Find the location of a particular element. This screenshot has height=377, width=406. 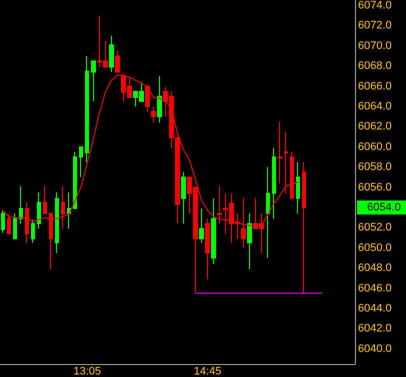

y-tick-label: 6048.0 is located at coordinates (375, 268).